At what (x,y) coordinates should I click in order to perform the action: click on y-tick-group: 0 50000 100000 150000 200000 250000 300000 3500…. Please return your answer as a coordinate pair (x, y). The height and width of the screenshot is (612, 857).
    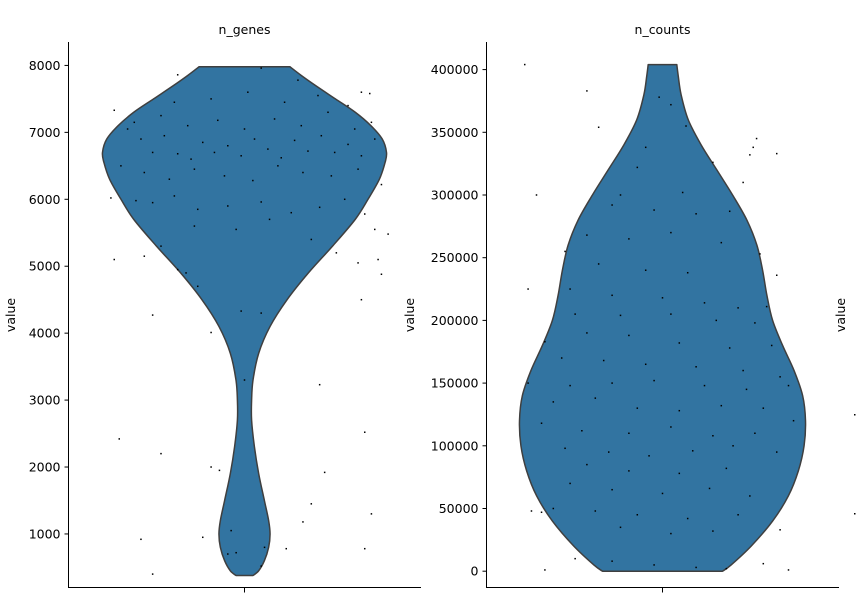
    Looking at the image, I should click on (459, 320).